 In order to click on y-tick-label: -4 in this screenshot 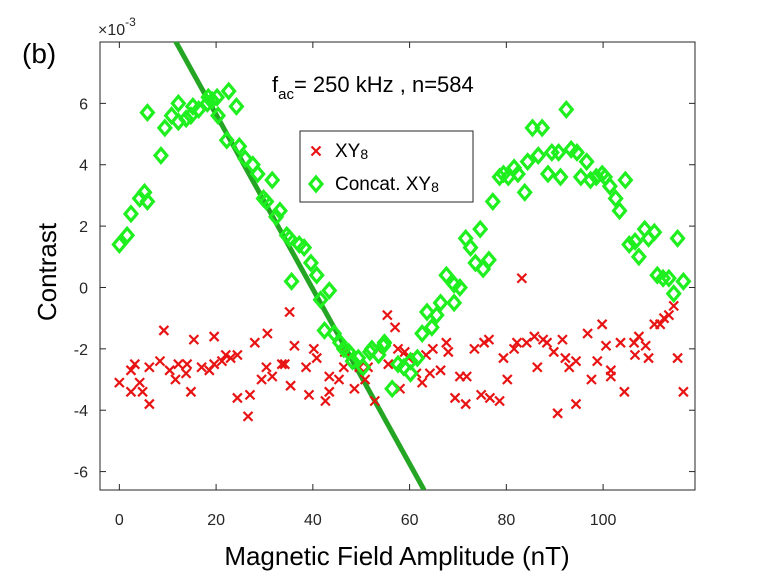, I will do `click(81, 411)`.